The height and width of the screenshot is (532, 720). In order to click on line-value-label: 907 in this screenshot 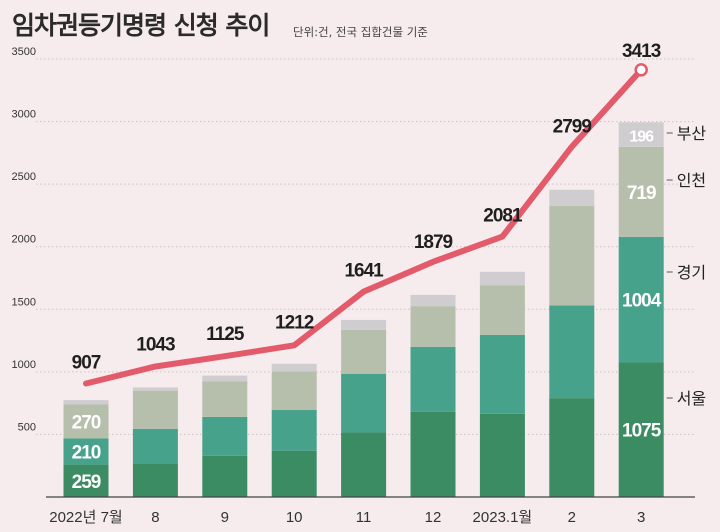, I will do `click(86, 362)`.